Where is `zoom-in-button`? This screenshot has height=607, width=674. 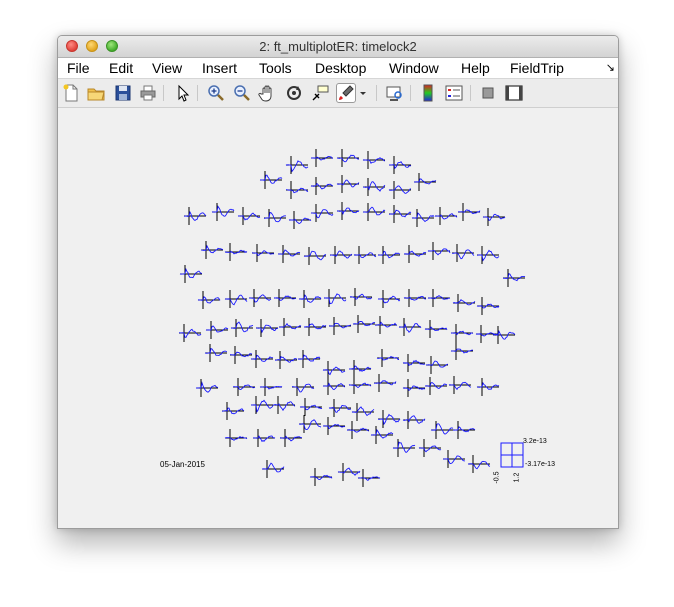 zoom-in-button is located at coordinates (216, 93).